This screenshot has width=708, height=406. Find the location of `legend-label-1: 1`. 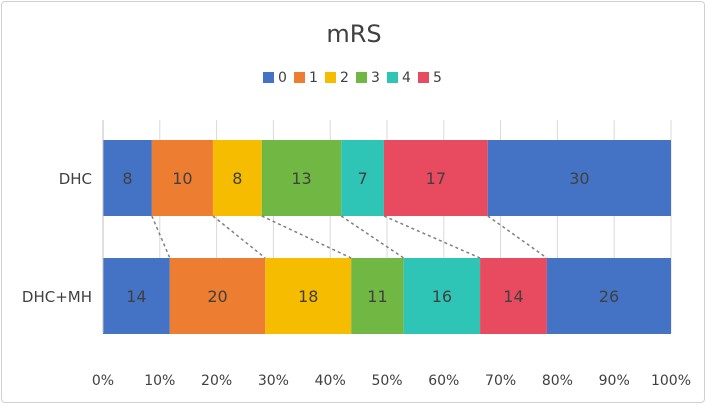

legend-label-1: 1 is located at coordinates (313, 78).